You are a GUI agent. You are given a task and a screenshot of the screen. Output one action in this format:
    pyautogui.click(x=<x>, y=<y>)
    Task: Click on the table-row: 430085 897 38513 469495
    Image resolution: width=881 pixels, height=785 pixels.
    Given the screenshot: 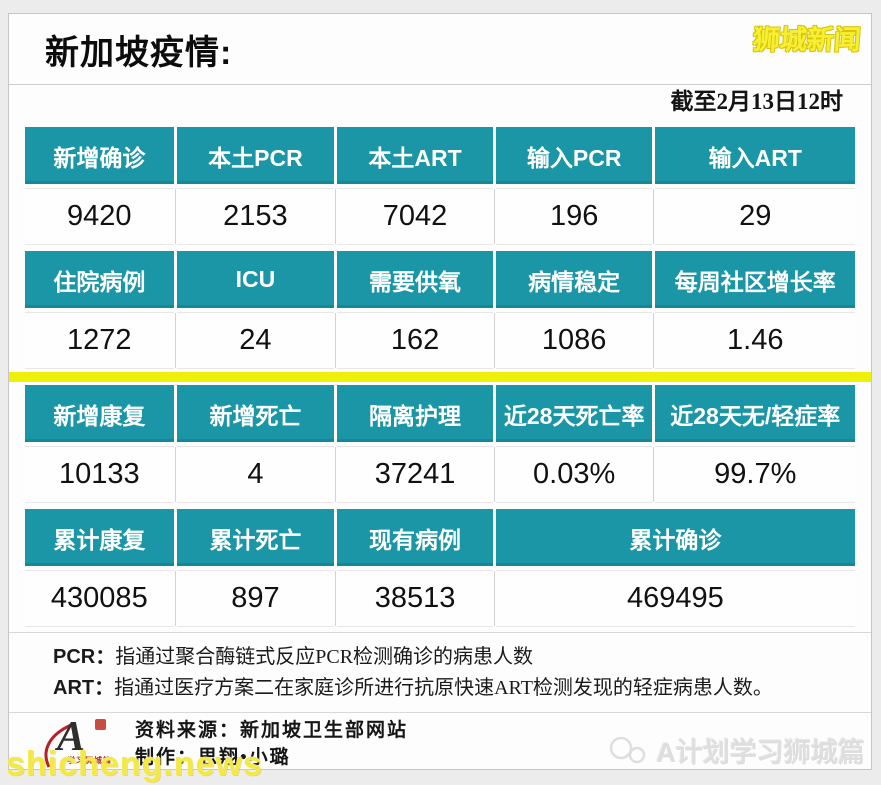 What is the action you would take?
    pyautogui.click(x=440, y=598)
    